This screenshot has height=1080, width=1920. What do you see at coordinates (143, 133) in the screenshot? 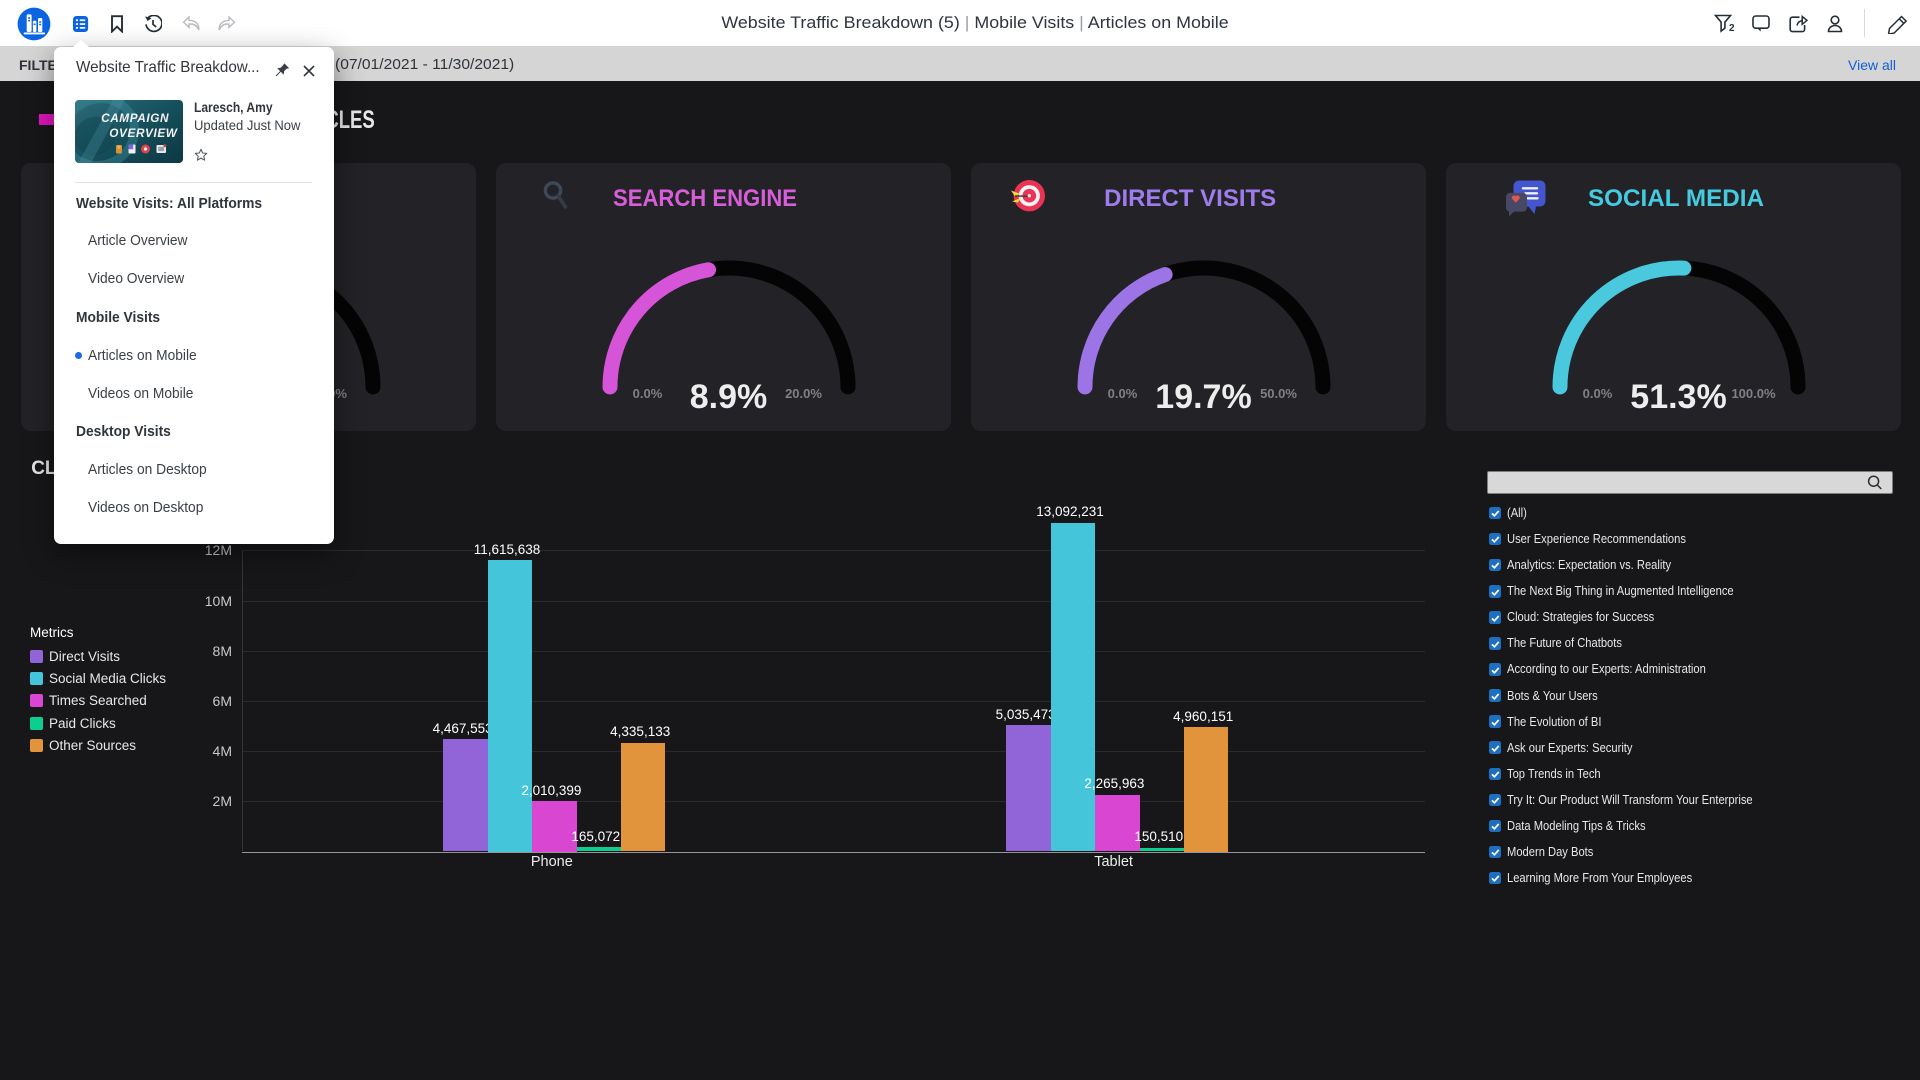
I see `svg-text: OVERVIEW` at bounding box center [143, 133].